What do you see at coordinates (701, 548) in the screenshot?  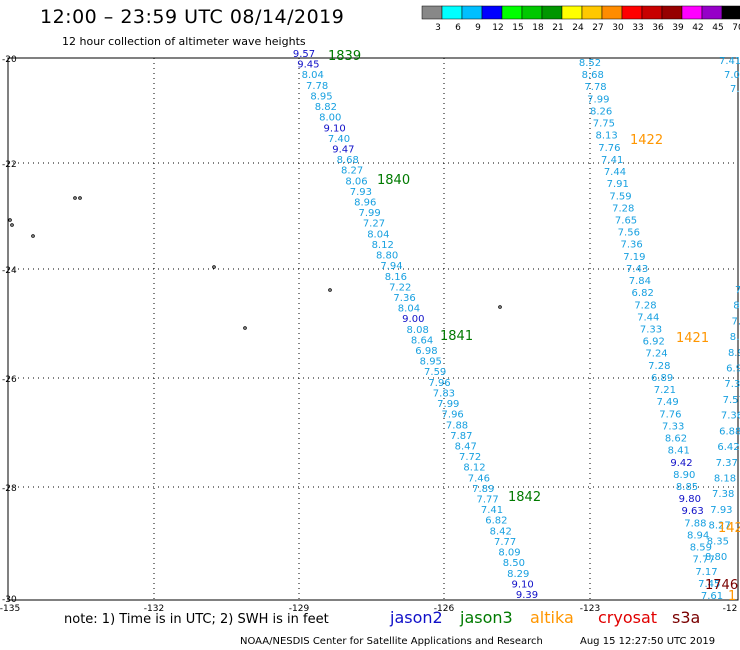 I see `wave-value: 8.59` at bounding box center [701, 548].